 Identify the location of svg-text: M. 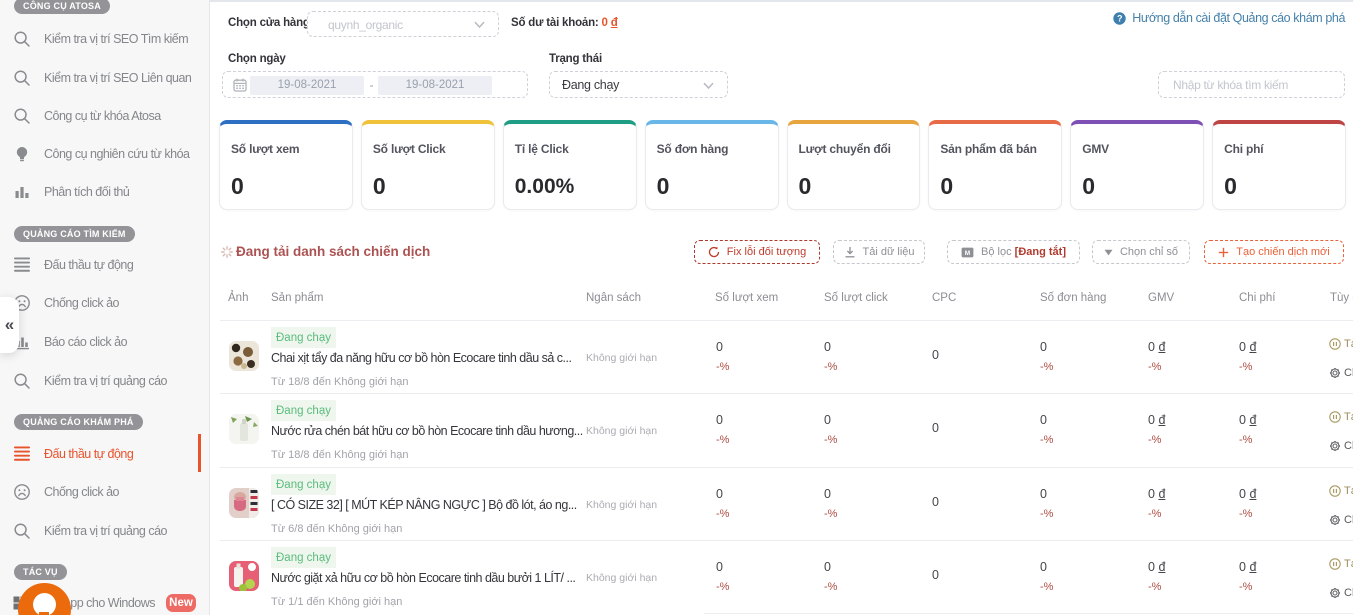
(967, 253).